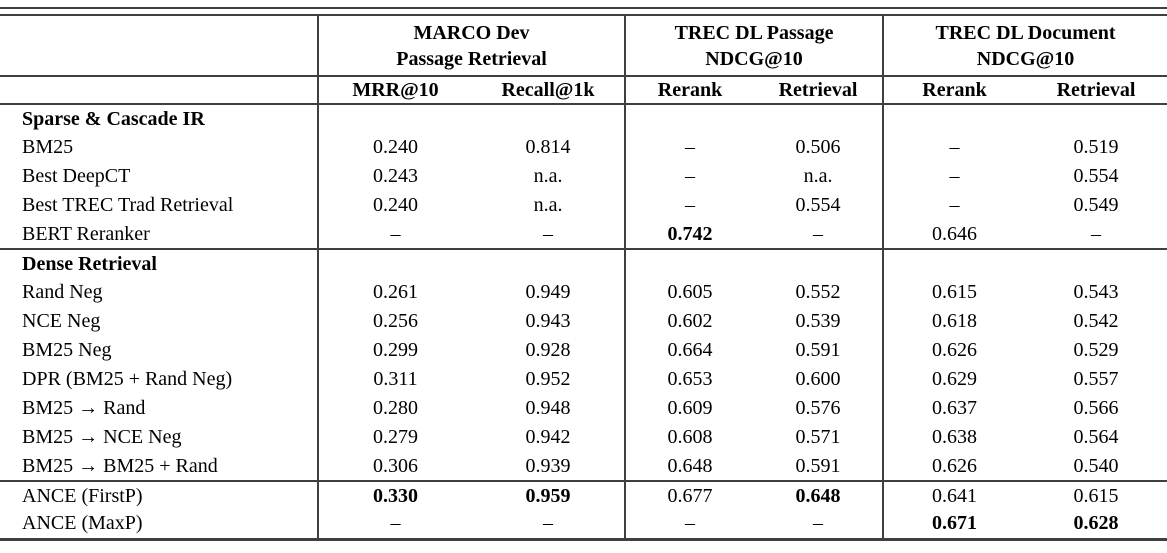 The width and height of the screenshot is (1167, 553). I want to click on group-header-marco: MARCO Dev Passage Retrieval, so click(471, 46).